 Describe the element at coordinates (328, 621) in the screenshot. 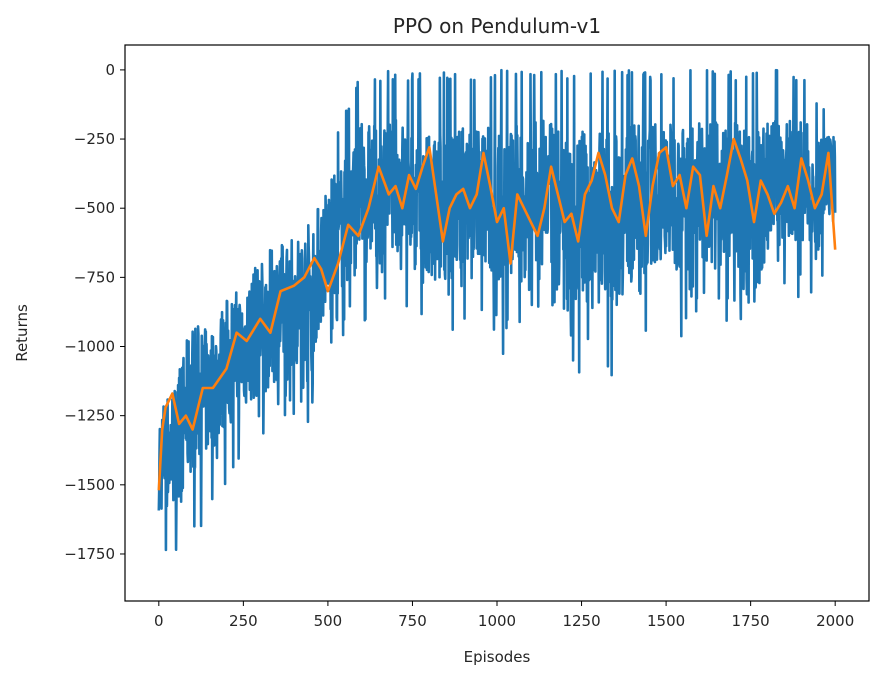

I see `x-tick-label: 500` at that location.